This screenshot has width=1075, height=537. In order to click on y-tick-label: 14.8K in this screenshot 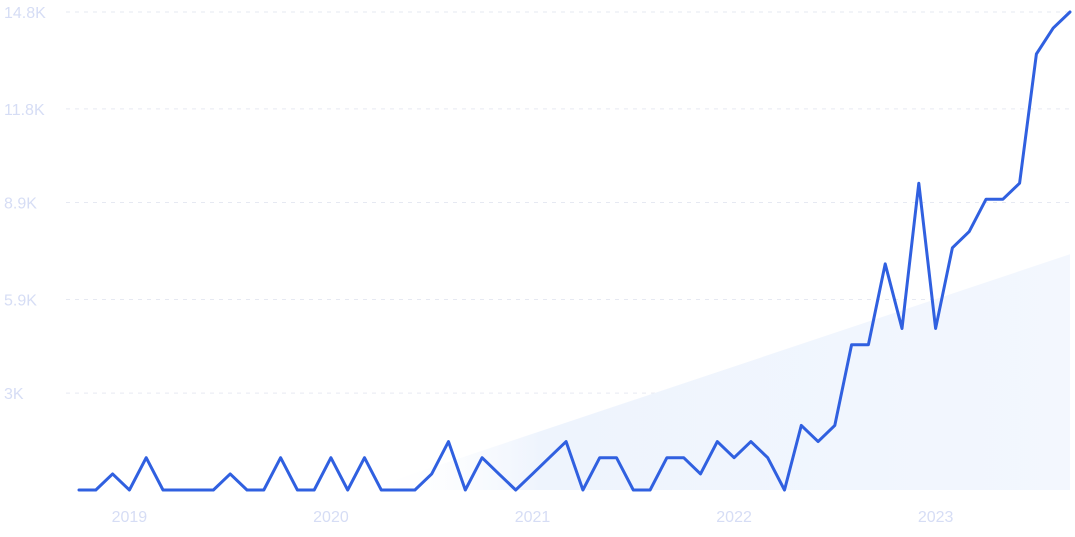, I will do `click(25, 13)`.